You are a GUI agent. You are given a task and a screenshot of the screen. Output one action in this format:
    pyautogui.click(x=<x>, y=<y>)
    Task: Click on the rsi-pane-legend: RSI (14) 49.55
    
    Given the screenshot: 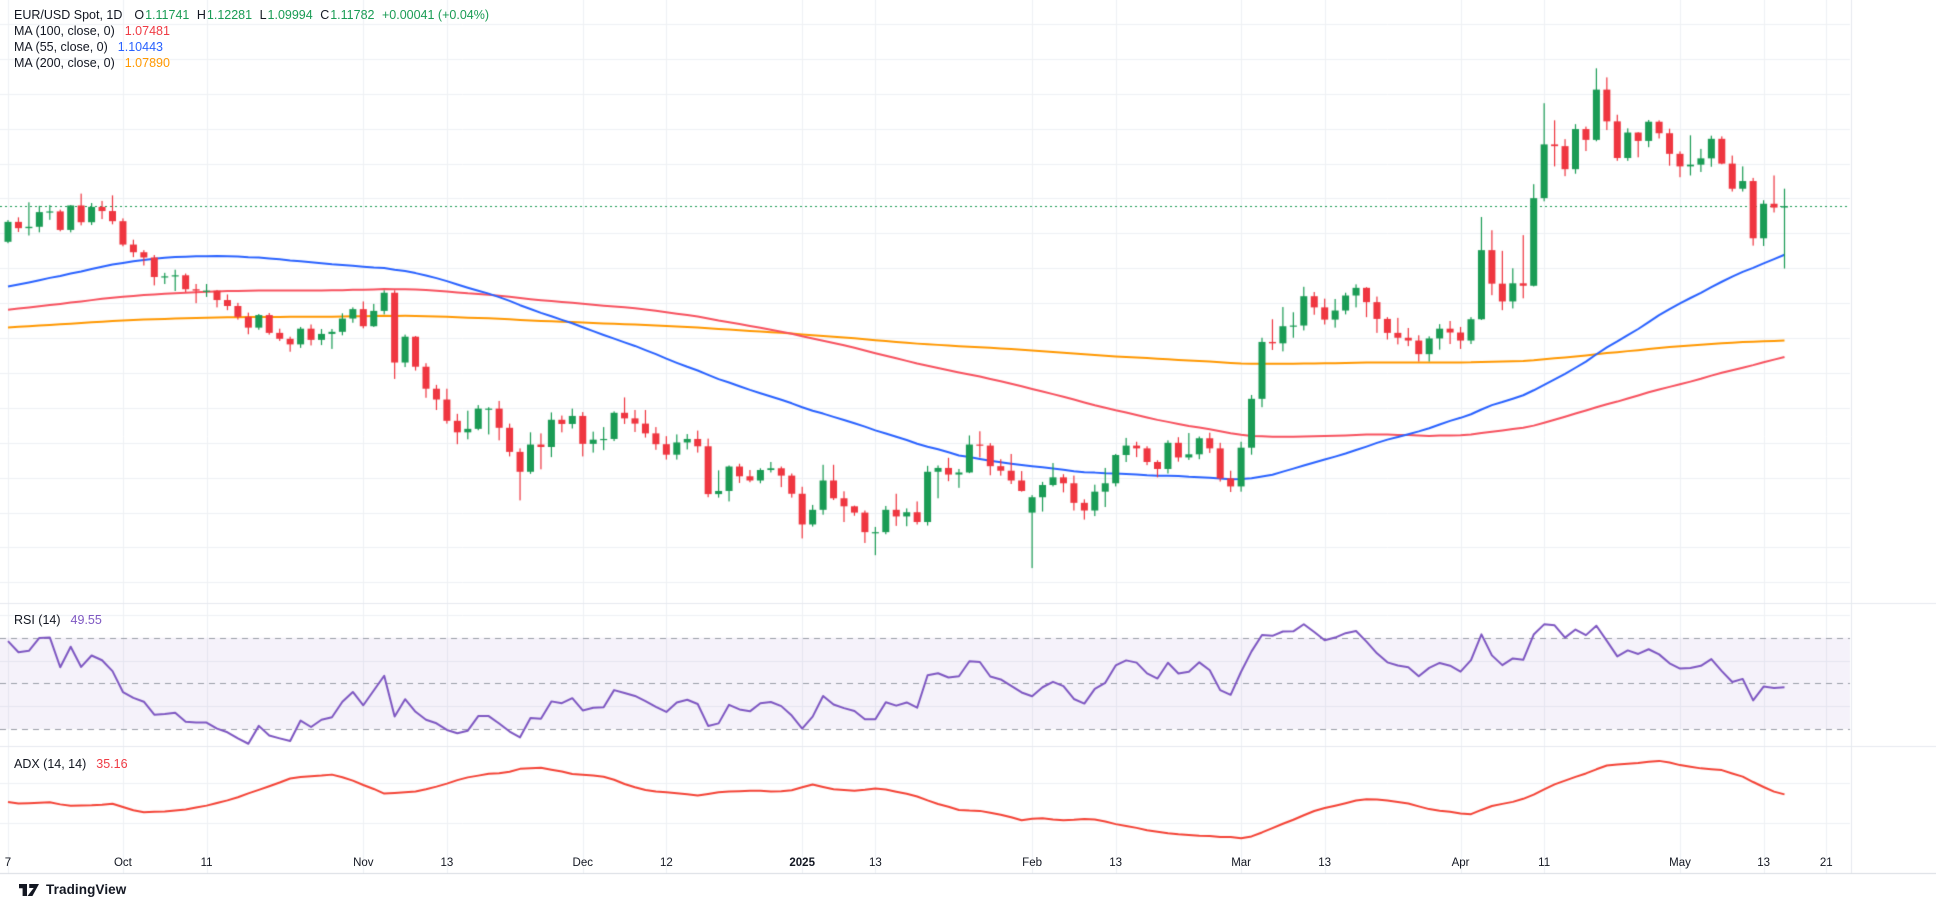 What is the action you would take?
    pyautogui.click(x=58, y=620)
    